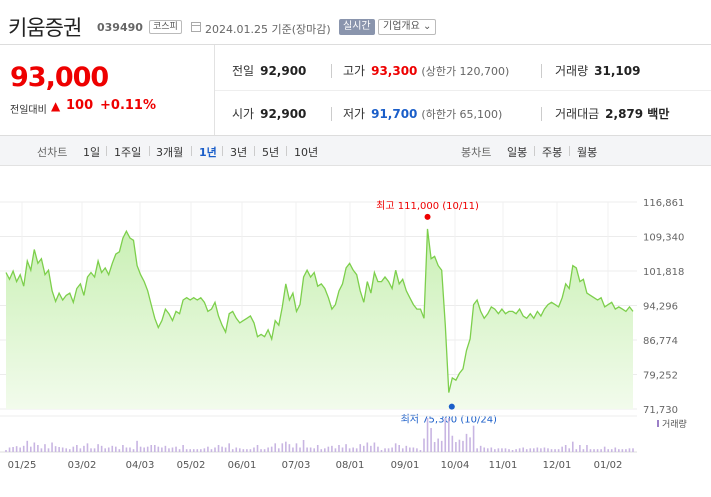 This screenshot has height=497, width=711. What do you see at coordinates (407, 27) in the screenshot?
I see `company-overview-button: 기업개요 ⌄` at bounding box center [407, 27].